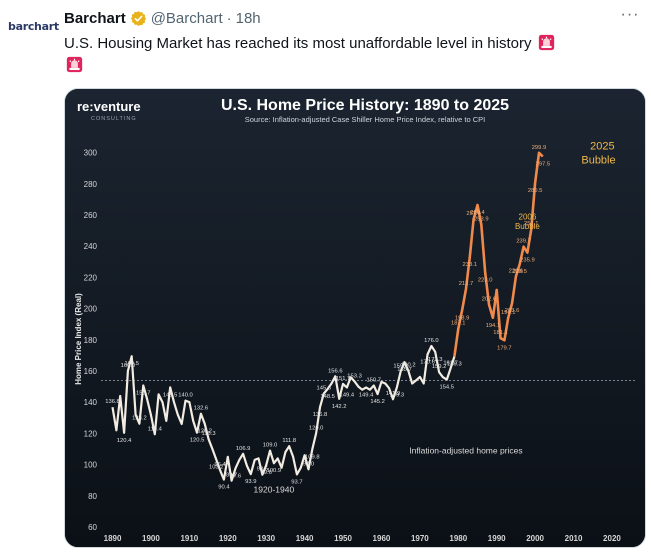 The width and height of the screenshot is (651, 553). What do you see at coordinates (516, 271) in the screenshot?
I see `point-label: 220.6` at bounding box center [516, 271].